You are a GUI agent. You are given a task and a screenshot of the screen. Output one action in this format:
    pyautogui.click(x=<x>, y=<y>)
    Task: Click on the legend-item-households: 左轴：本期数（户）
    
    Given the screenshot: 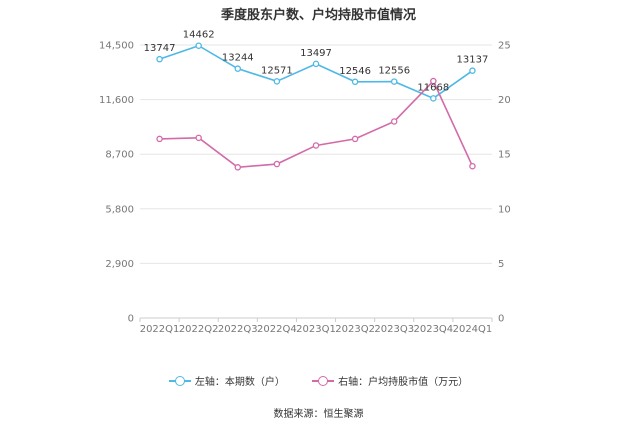 What is the action you would take?
    pyautogui.click(x=226, y=380)
    